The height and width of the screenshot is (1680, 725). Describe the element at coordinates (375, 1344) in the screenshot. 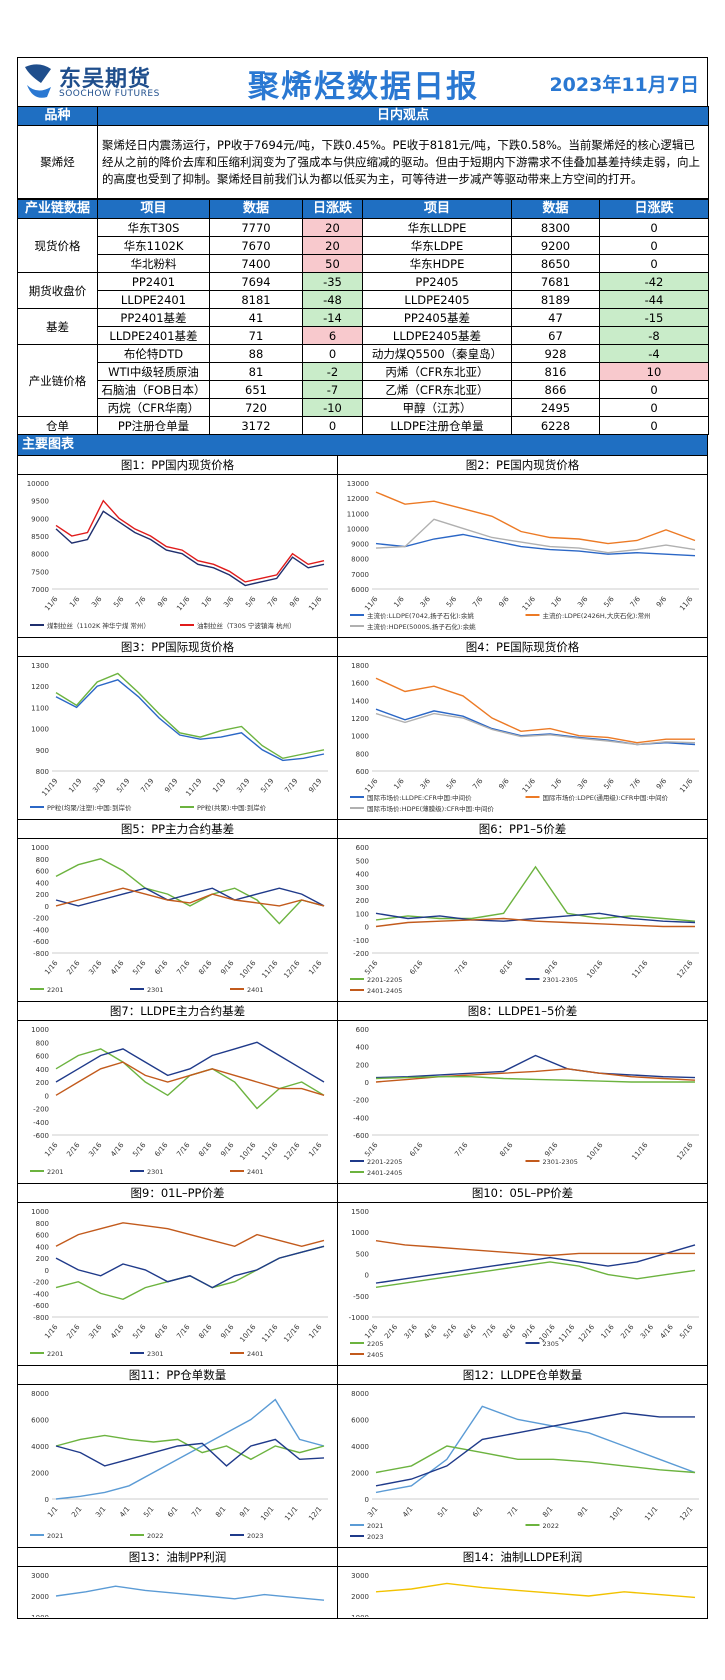

I see `legend-label: 2205` at that location.